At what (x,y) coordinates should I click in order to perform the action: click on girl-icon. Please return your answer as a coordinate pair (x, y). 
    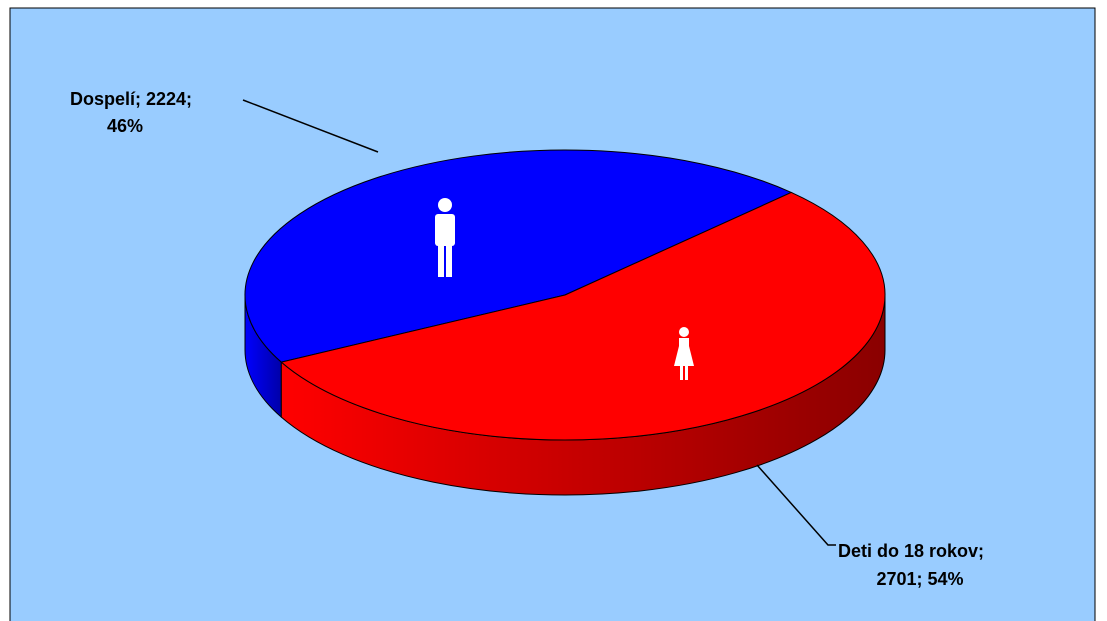
    Looking at the image, I should click on (684, 353).